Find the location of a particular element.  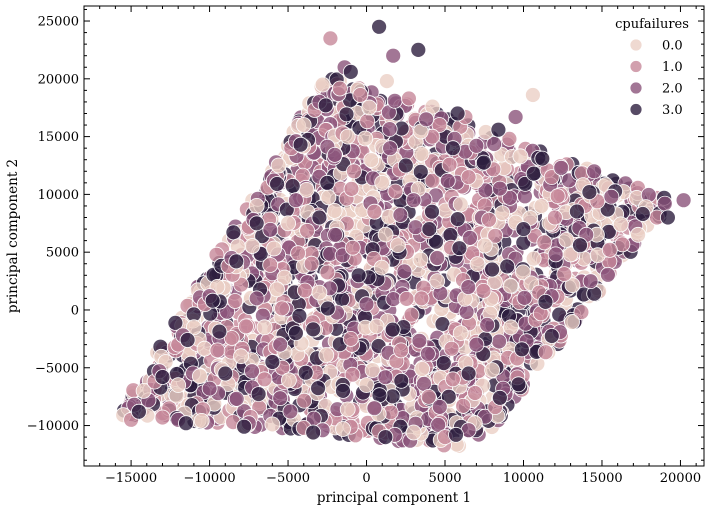

y-tick-label: 25000 is located at coordinates (58, 22).